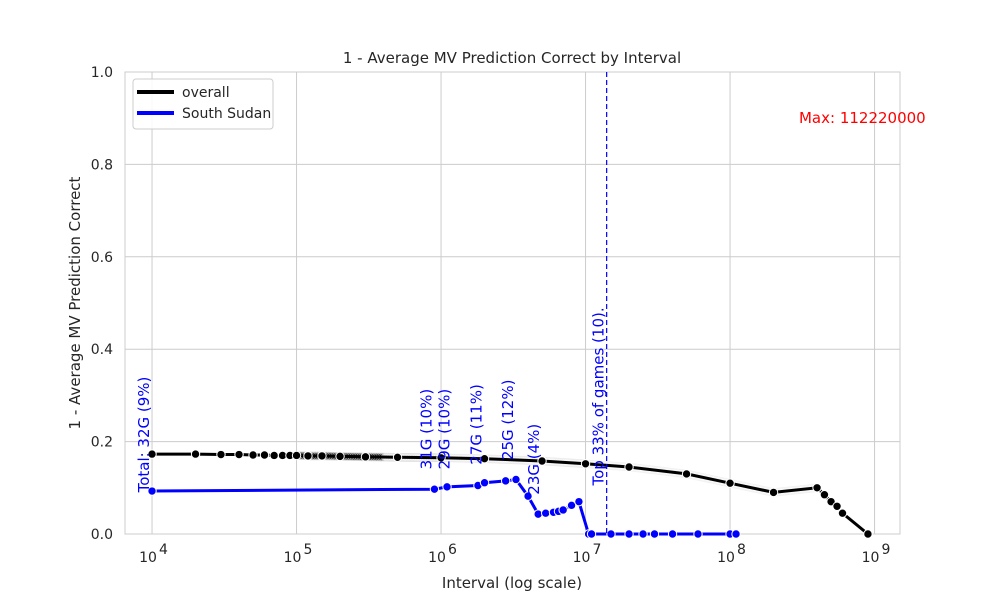 The height and width of the screenshot is (600, 1000). I want to click on x-axis-label: Interval (log scale), so click(512, 583).